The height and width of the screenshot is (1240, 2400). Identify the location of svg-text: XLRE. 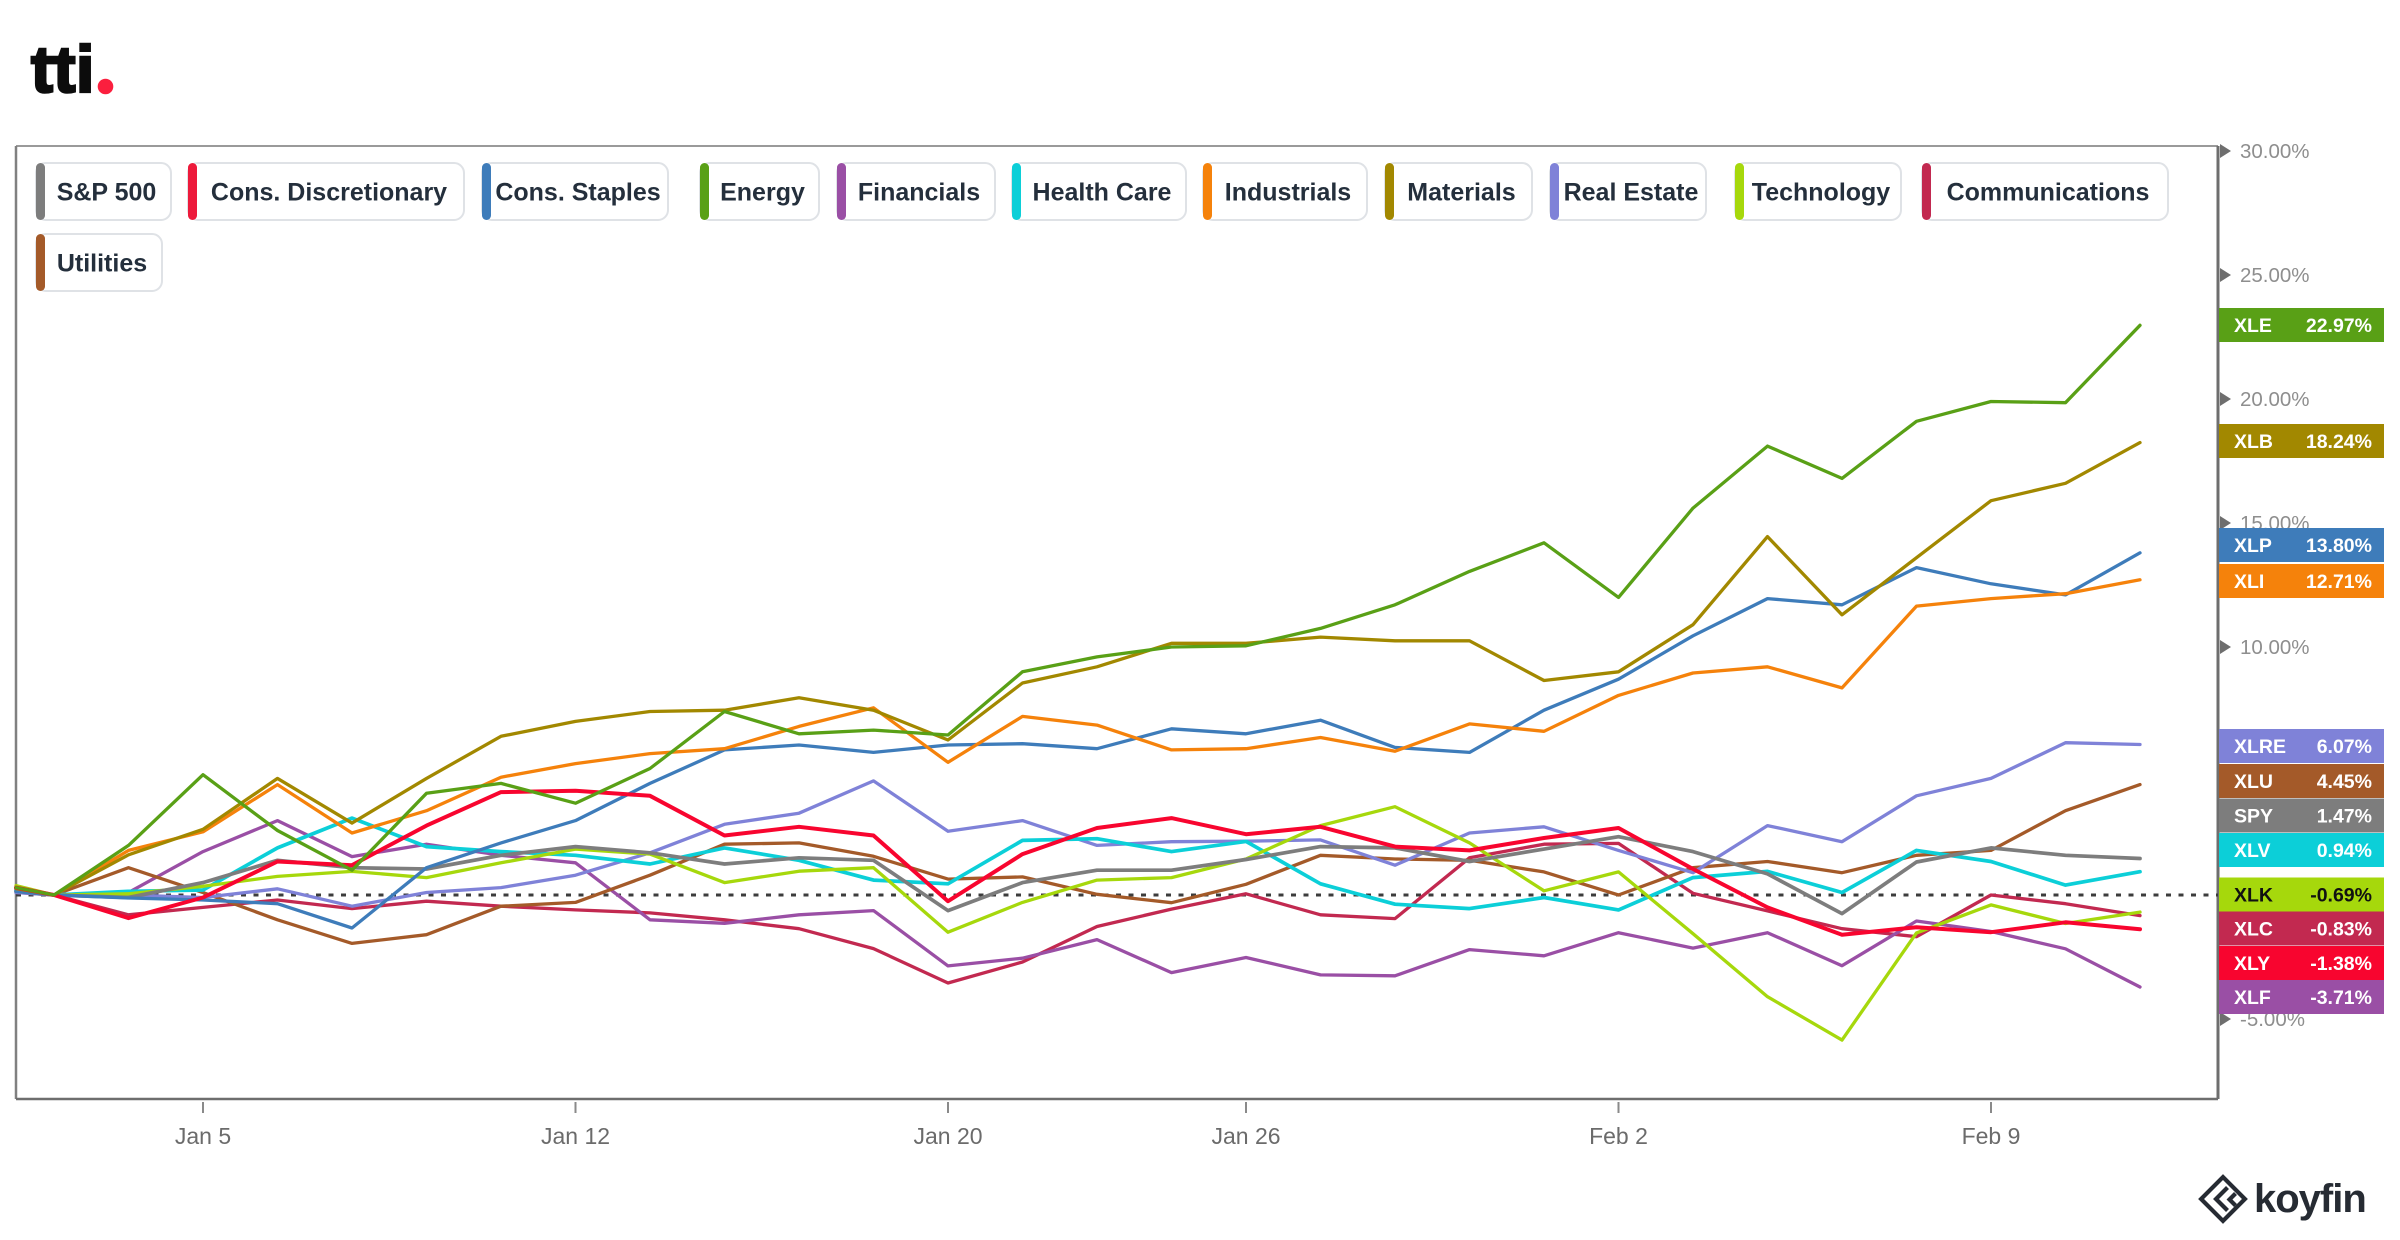
(2260, 747).